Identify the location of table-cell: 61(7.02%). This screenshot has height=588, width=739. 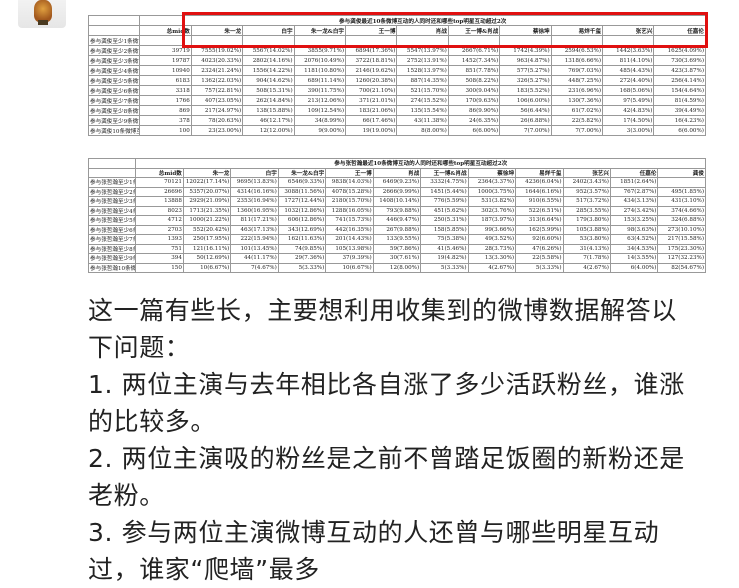
(577, 110).